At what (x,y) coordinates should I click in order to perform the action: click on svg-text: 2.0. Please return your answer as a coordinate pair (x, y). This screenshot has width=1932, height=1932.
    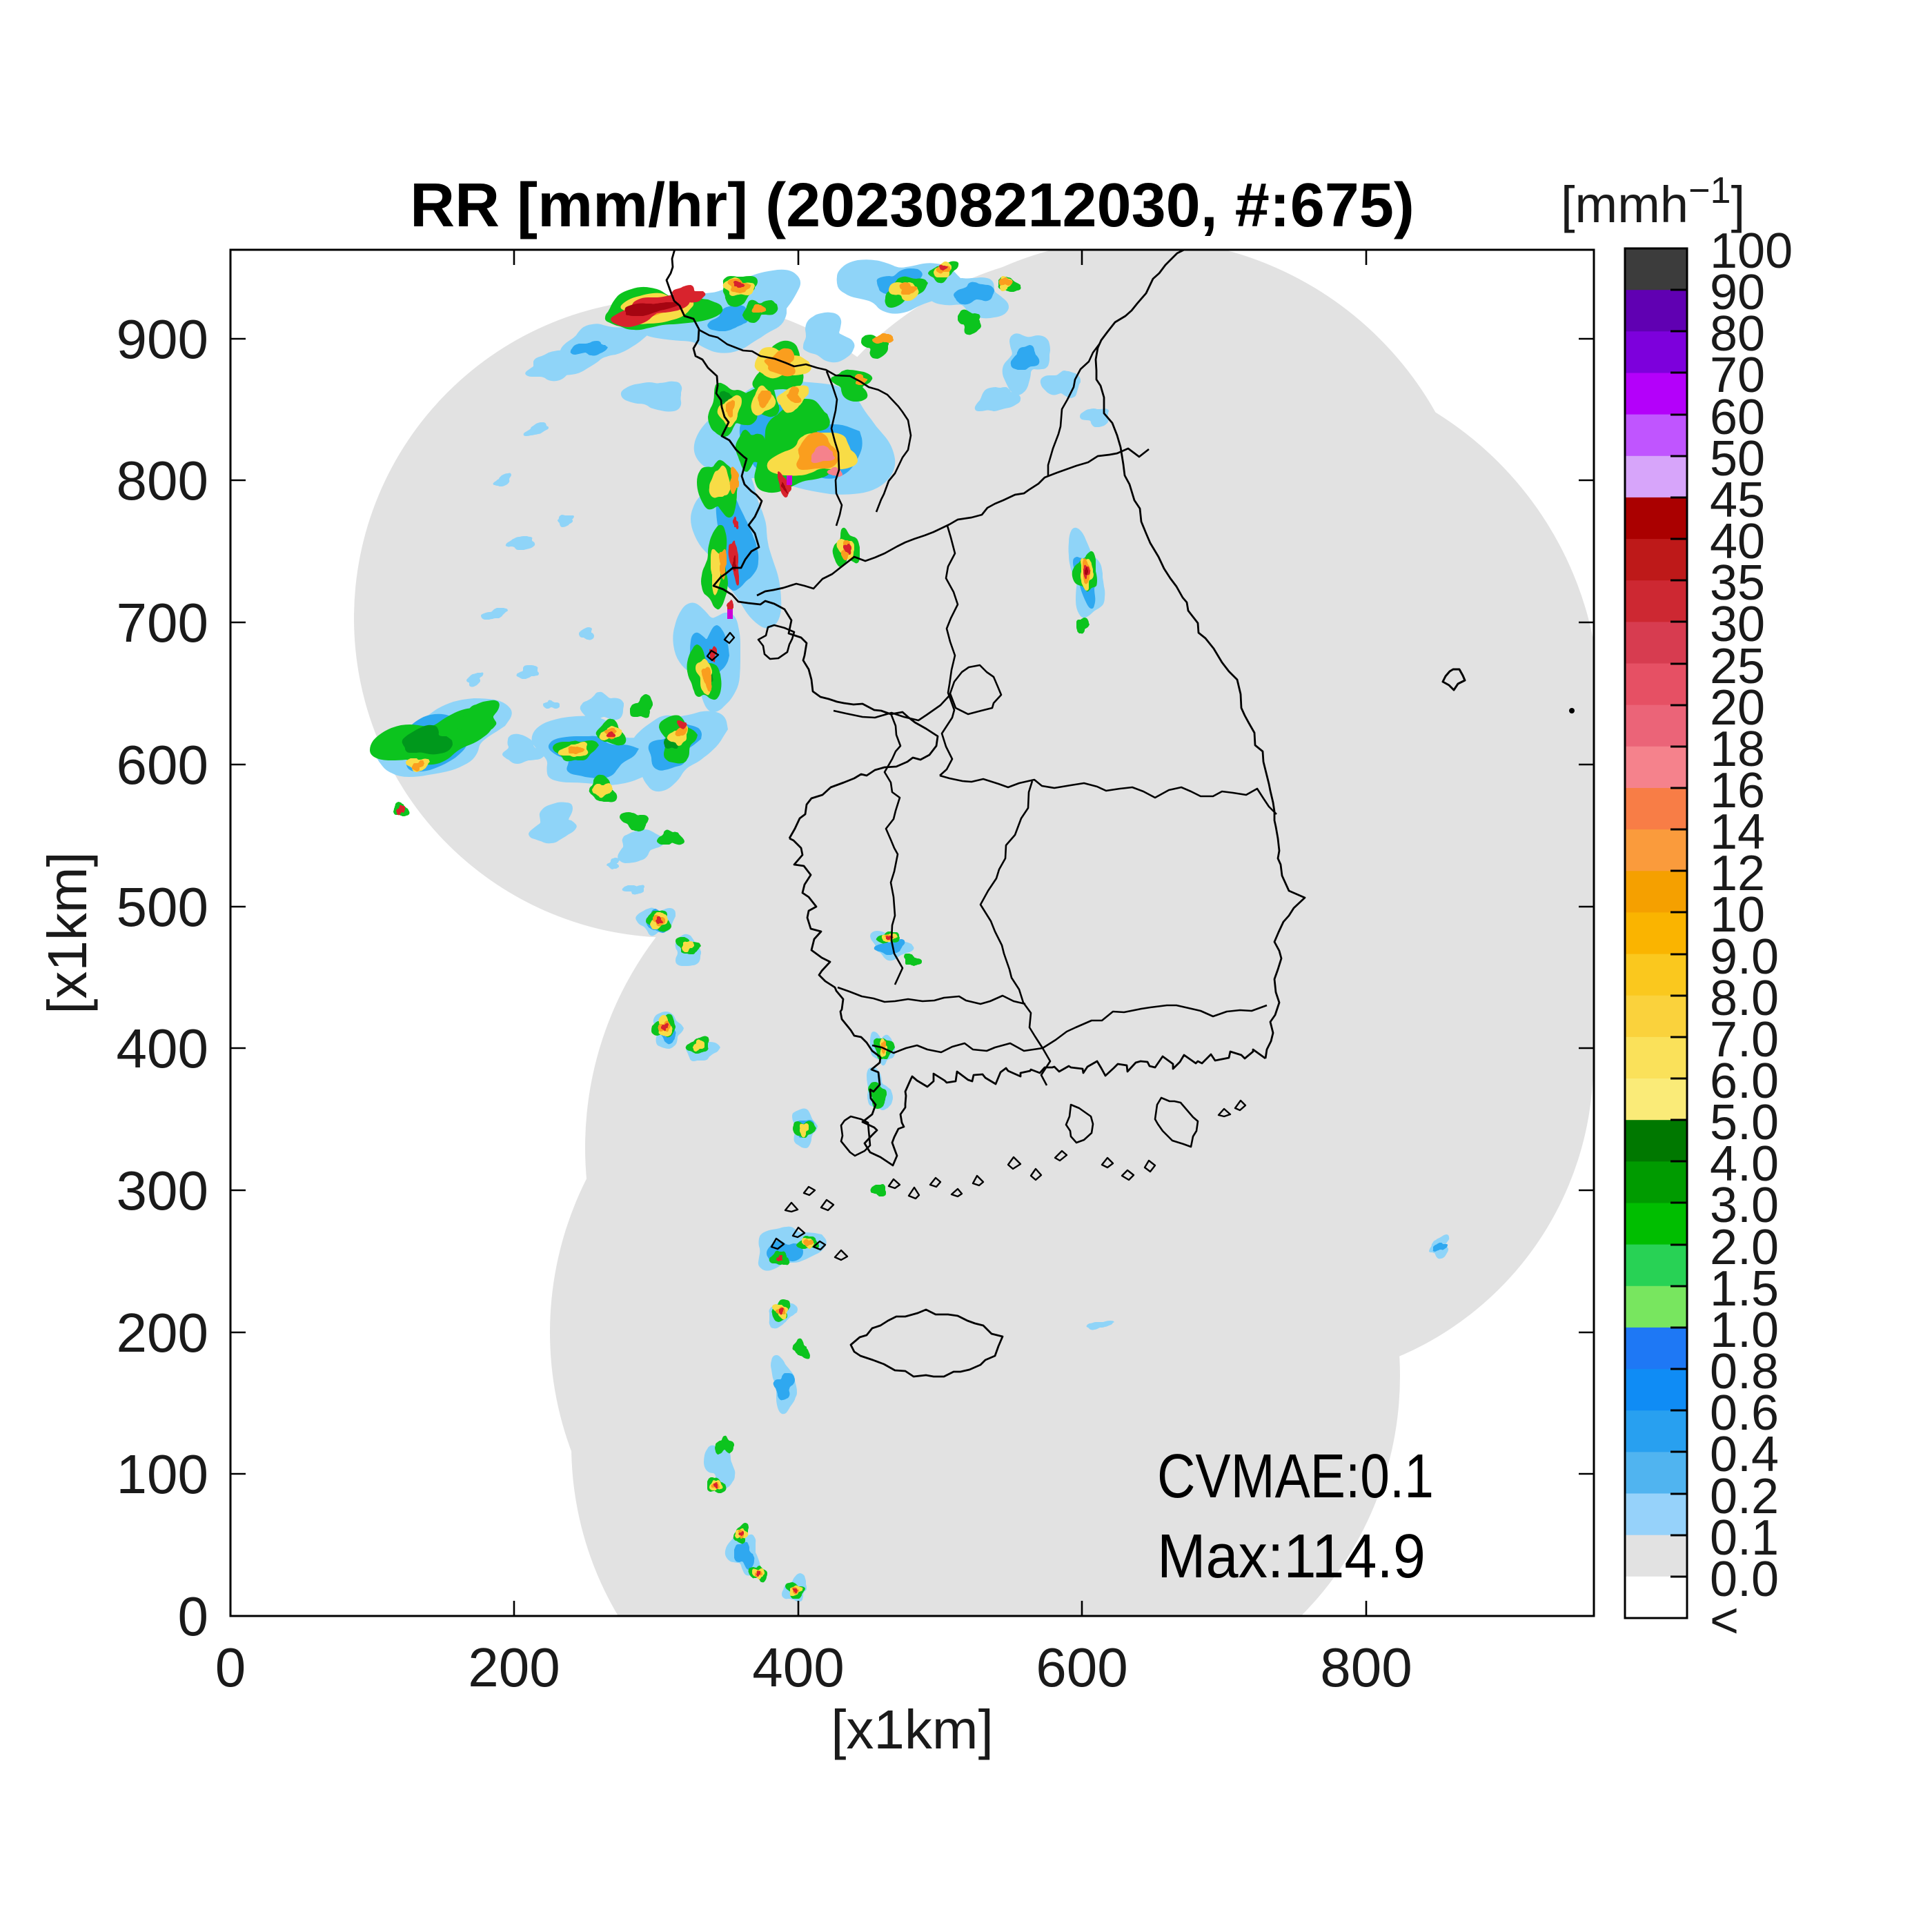
    Looking at the image, I should click on (1744, 1247).